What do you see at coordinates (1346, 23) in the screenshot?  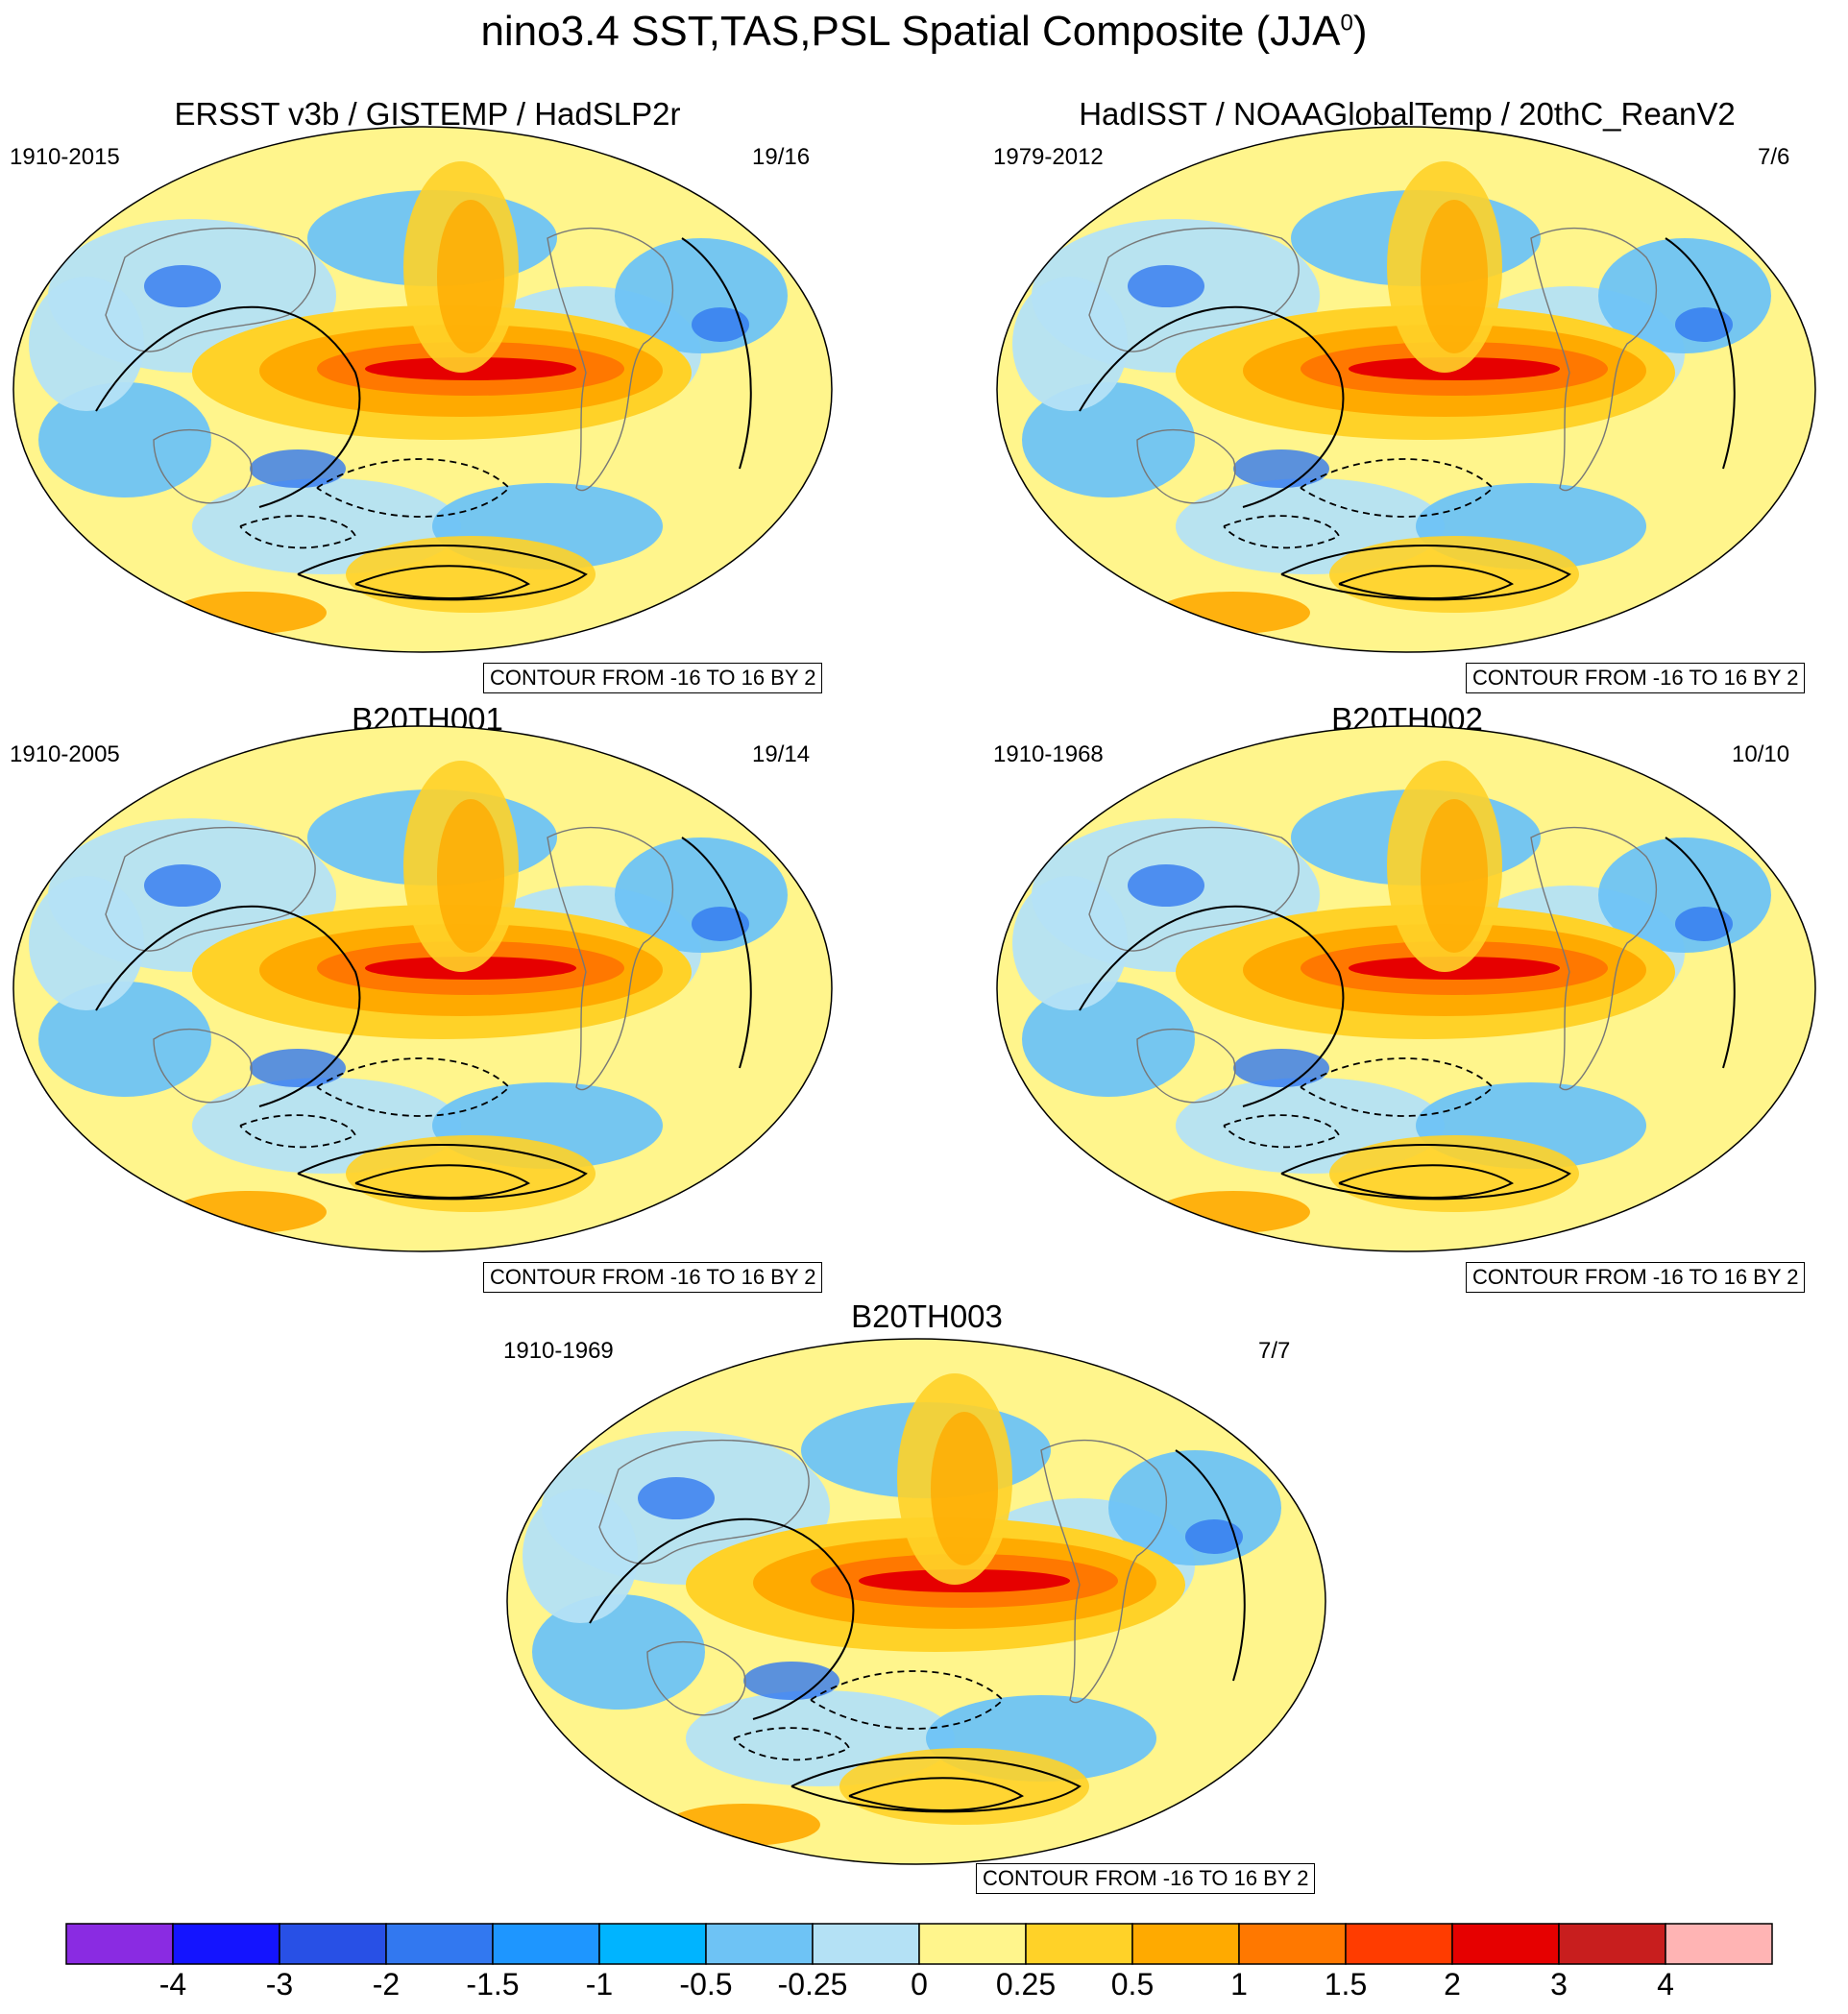 I see `figure-title-superscript: 0` at bounding box center [1346, 23].